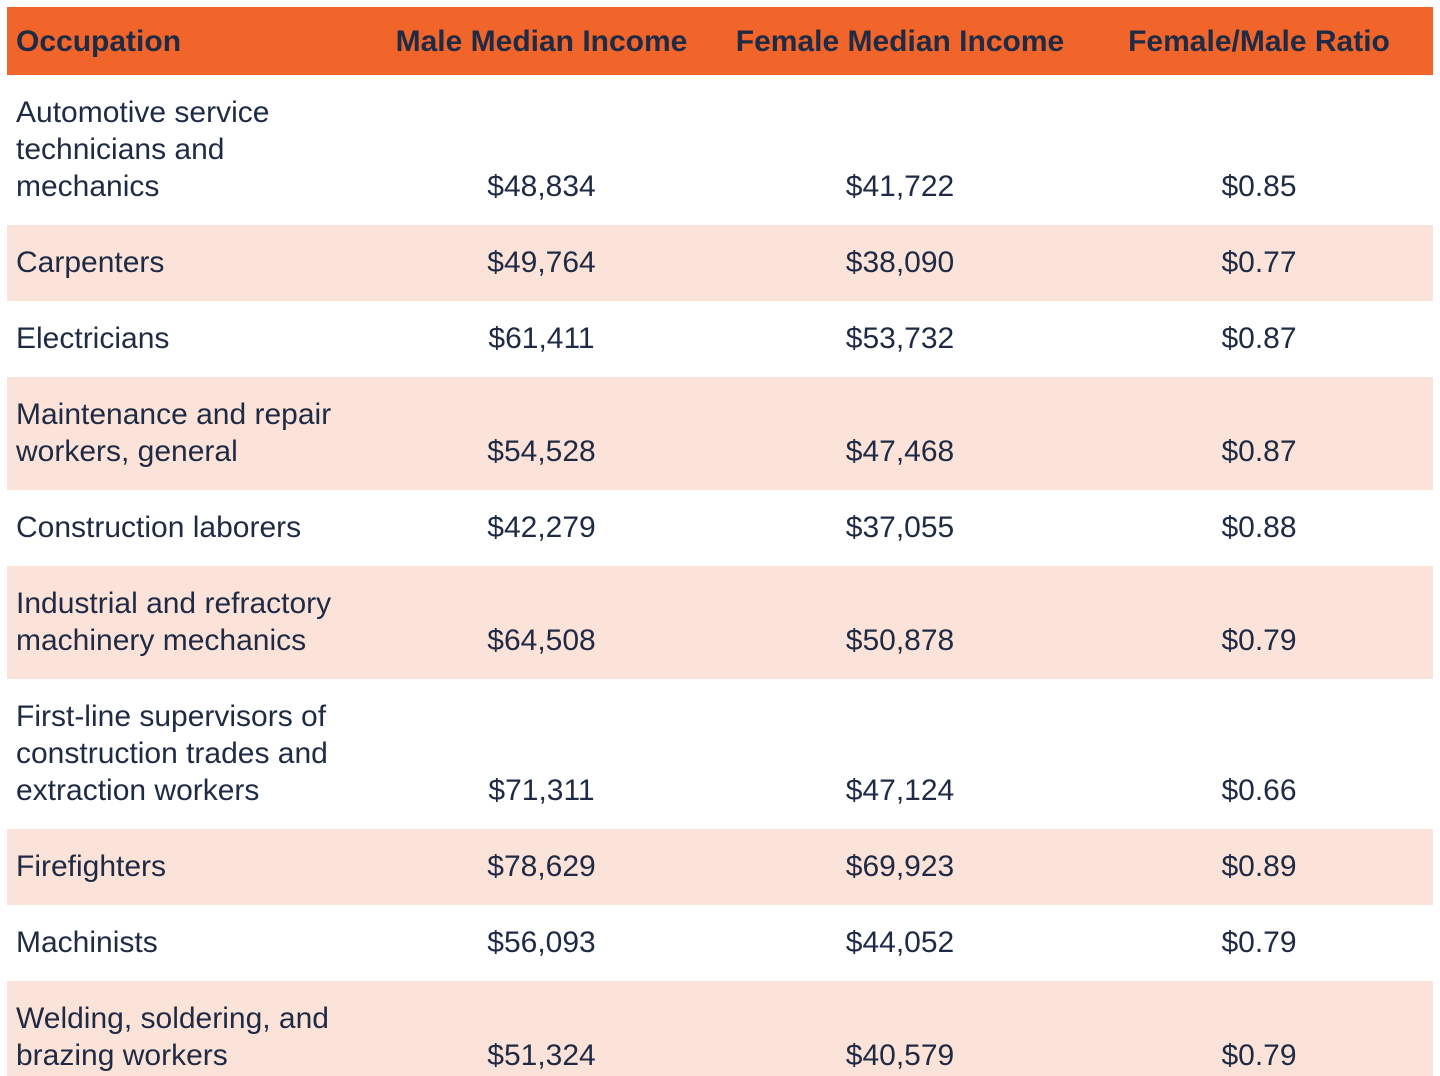 Image resolution: width=1440 pixels, height=1076 pixels. I want to click on female-income-cell: $44,052, so click(900, 943).